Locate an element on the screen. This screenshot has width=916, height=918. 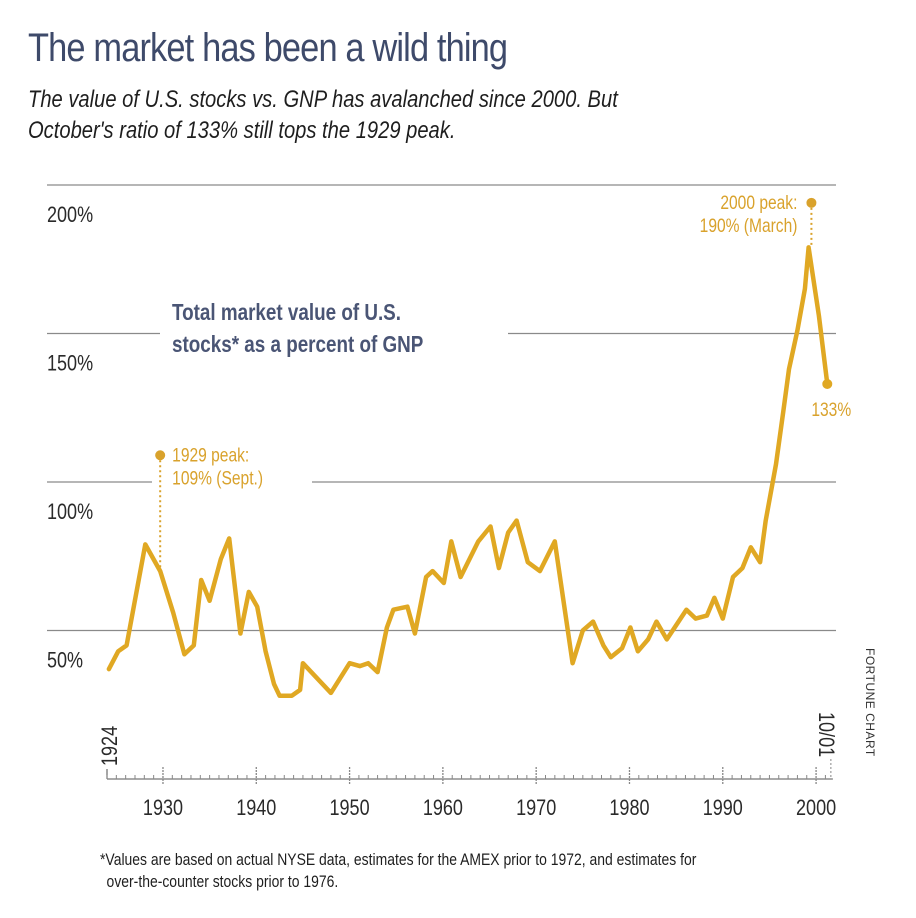
x-tick-label: 1970 is located at coordinates (536, 808).